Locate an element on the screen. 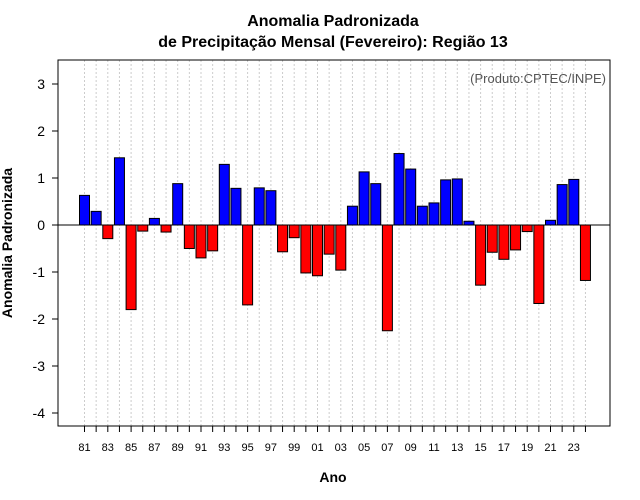 This screenshot has height=500, width=640. y-axis: -4 -3 -2 -1 0 1 2 3 is located at coordinates (45, 248).